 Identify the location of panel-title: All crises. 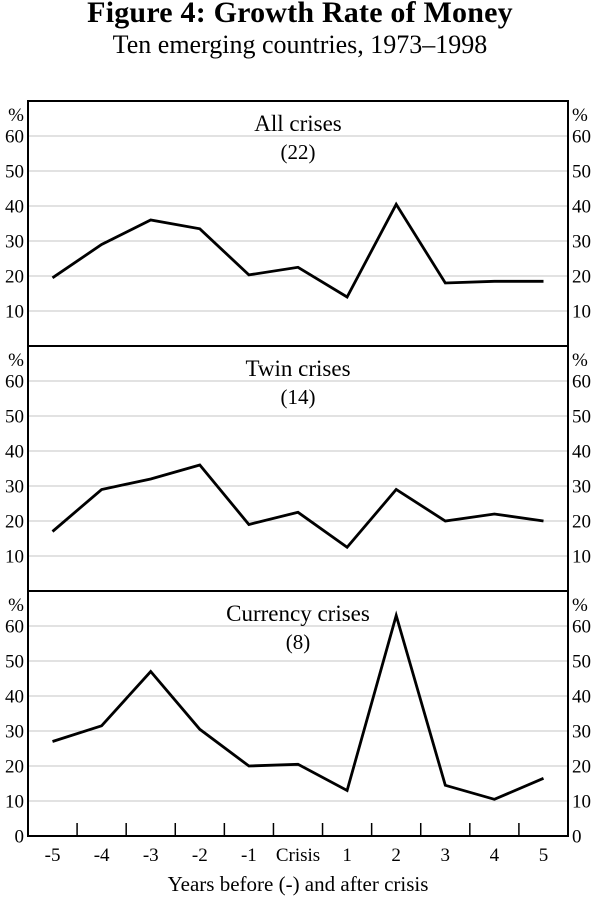
(298, 123).